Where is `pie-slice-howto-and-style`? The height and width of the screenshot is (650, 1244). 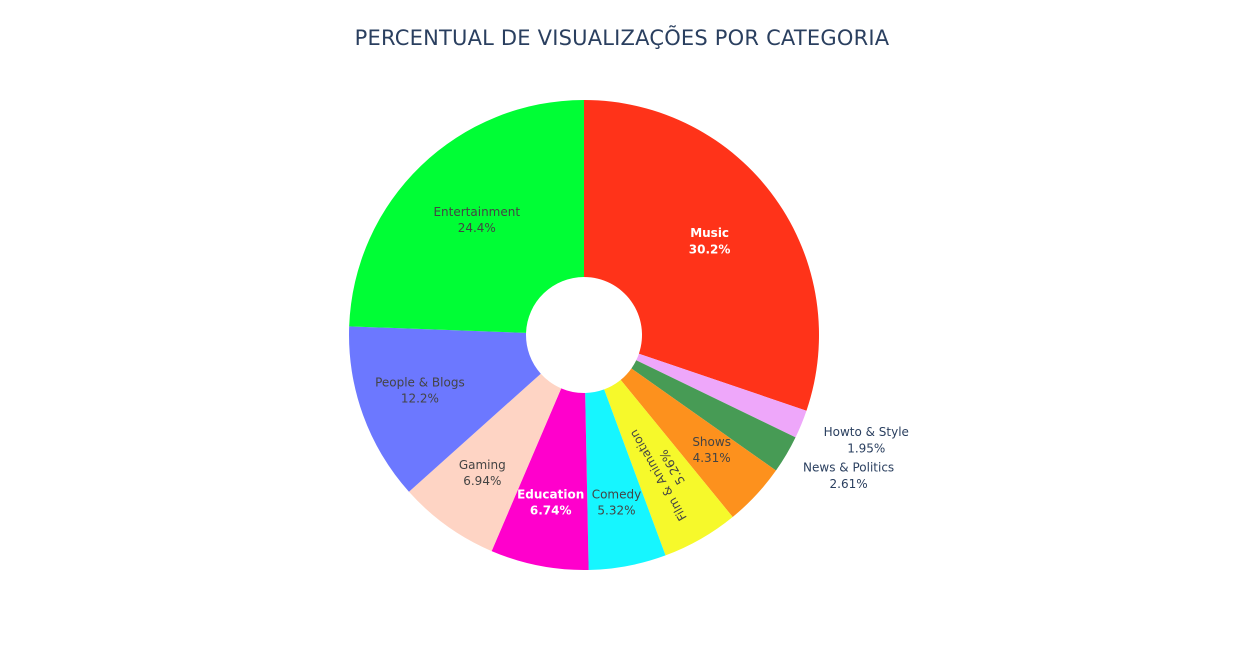
pie-slice-howto-and-style is located at coordinates (721, 395).